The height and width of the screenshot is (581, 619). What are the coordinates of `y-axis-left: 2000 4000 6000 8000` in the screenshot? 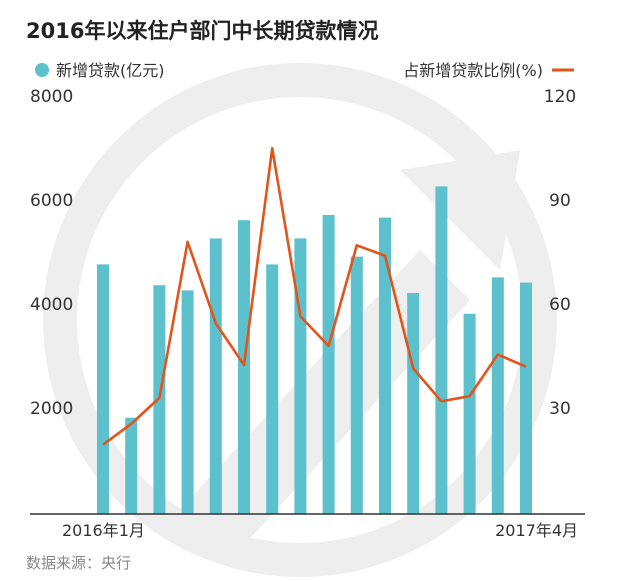 It's located at (51, 253).